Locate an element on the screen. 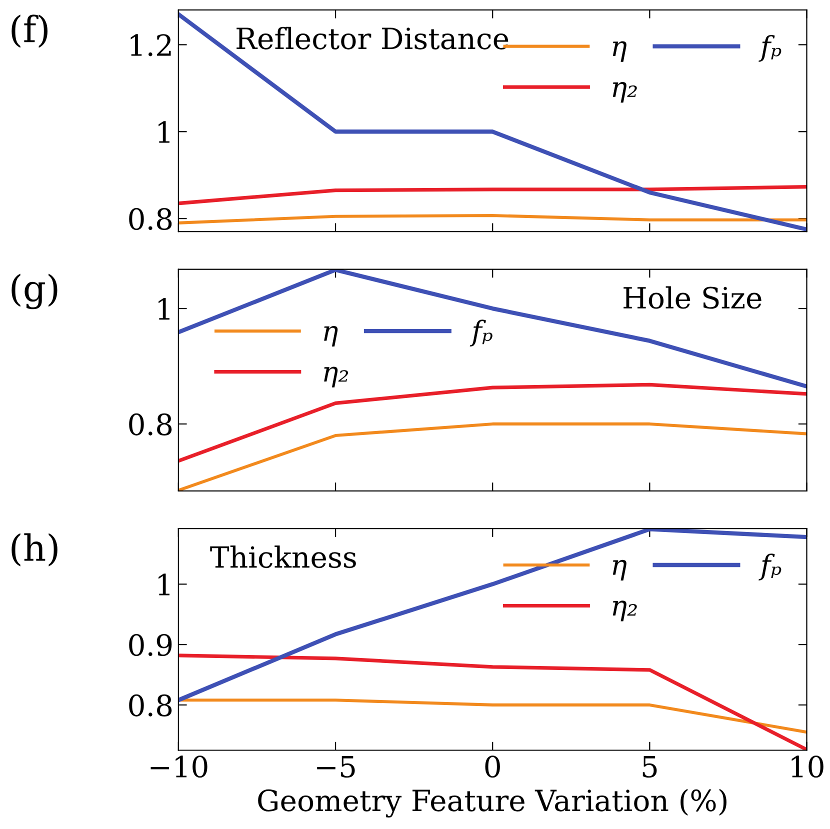 This screenshot has height=829, width=830. x-tick-label: −5 is located at coordinates (336, 767).